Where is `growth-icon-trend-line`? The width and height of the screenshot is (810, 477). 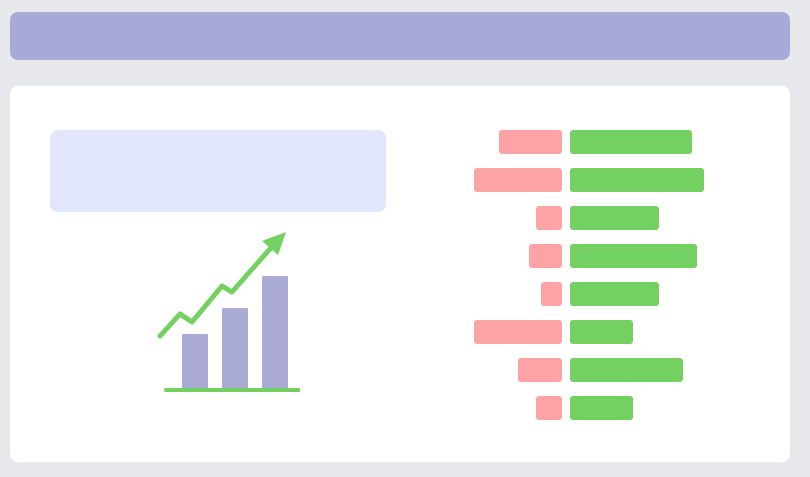 growth-icon-trend-line is located at coordinates (218, 289).